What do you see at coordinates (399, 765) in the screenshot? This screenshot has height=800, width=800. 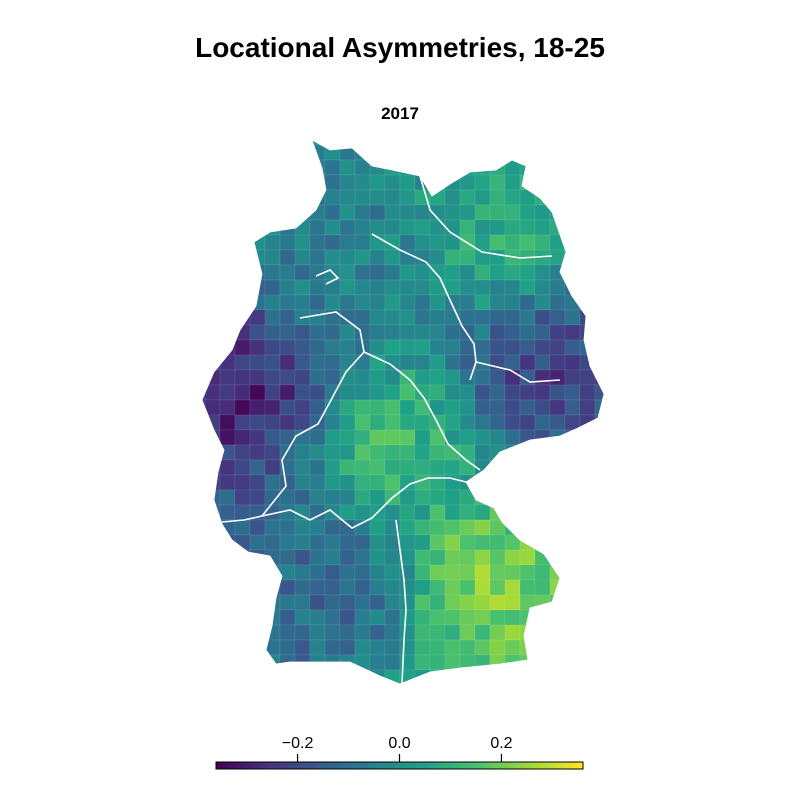 I see `colorbar` at bounding box center [399, 765].